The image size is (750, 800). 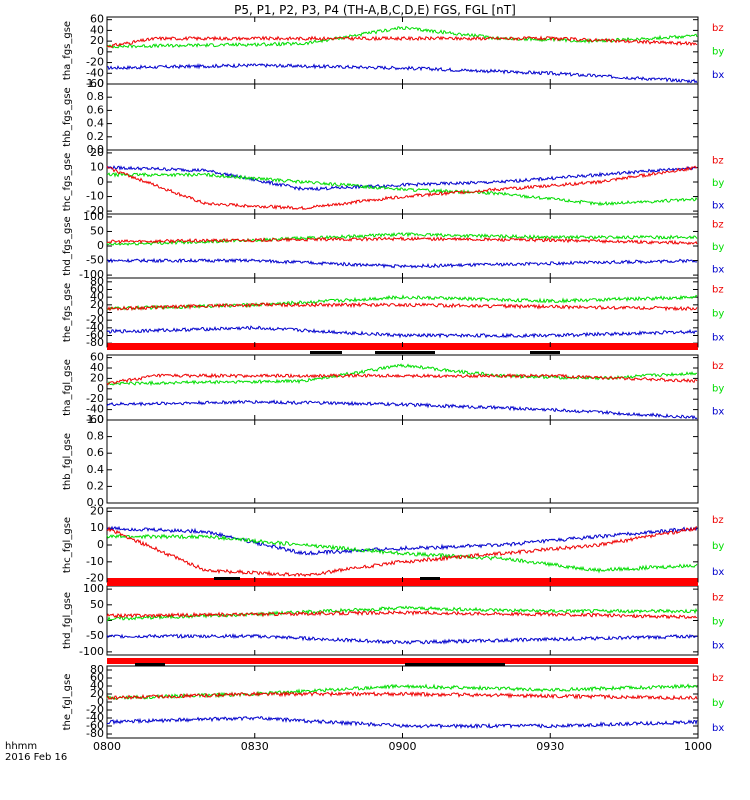 I want to click on x-tick-label: 0830, so click(x=255, y=746).